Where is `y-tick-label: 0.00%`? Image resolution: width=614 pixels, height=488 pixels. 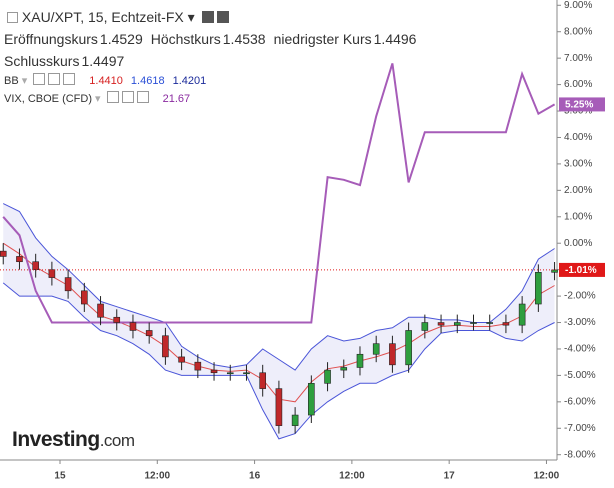 y-tick-label: 0.00% is located at coordinates (578, 243).